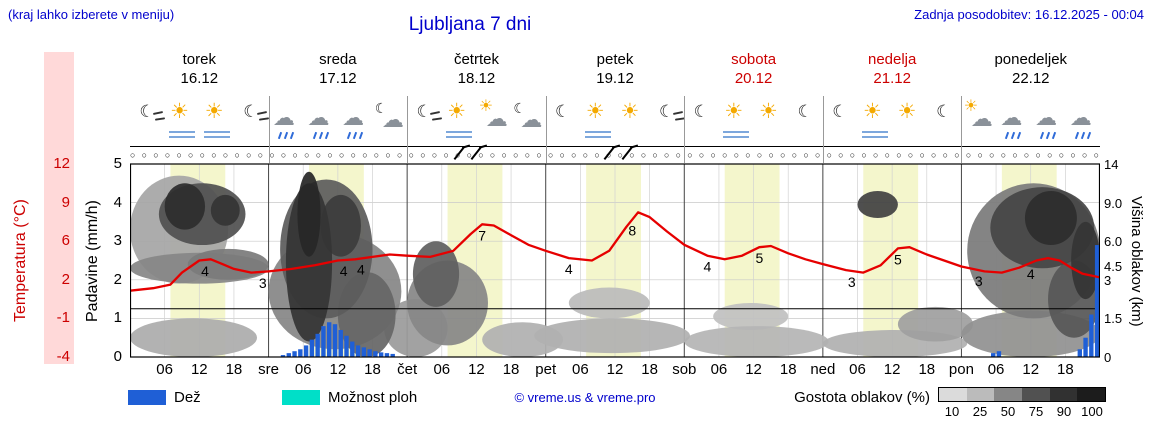 The width and height of the screenshot is (1152, 443). What do you see at coordinates (301, 397) in the screenshot?
I see `showers-legend-swatch` at bounding box center [301, 397].